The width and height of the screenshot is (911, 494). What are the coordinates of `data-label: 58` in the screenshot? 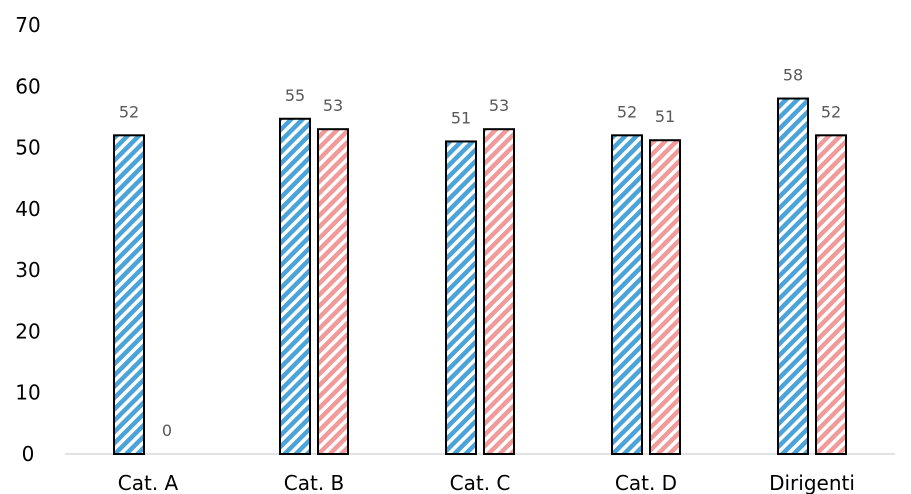 It's located at (793, 75).